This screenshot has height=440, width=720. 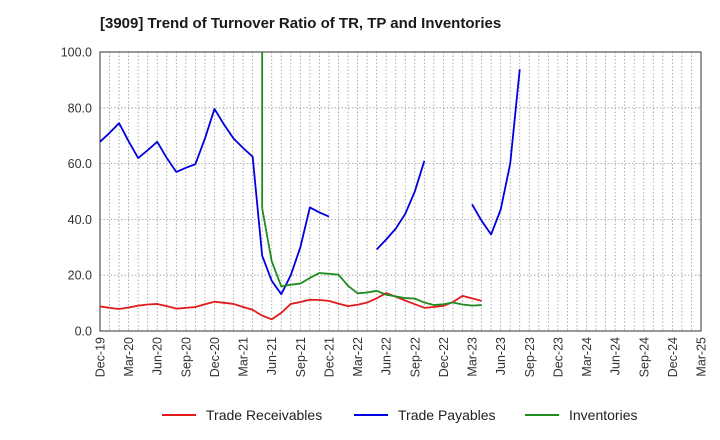 I want to click on x-tick-label: Dec-21, so click(x=329, y=357).